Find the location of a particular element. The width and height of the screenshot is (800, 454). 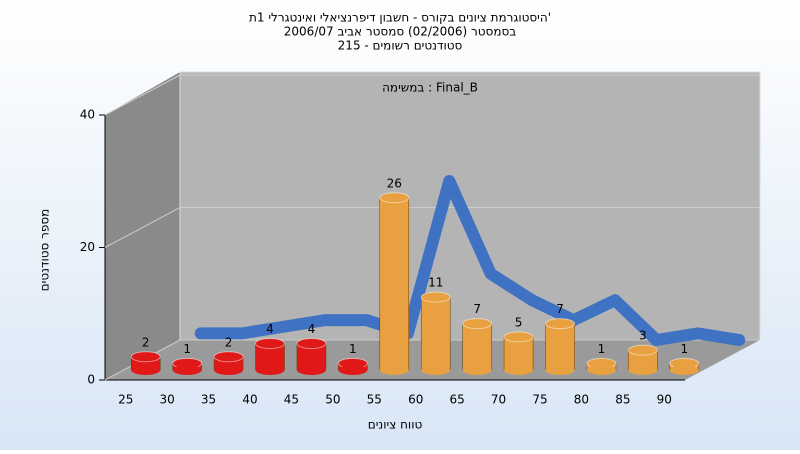

value-label: 5 is located at coordinates (519, 322).